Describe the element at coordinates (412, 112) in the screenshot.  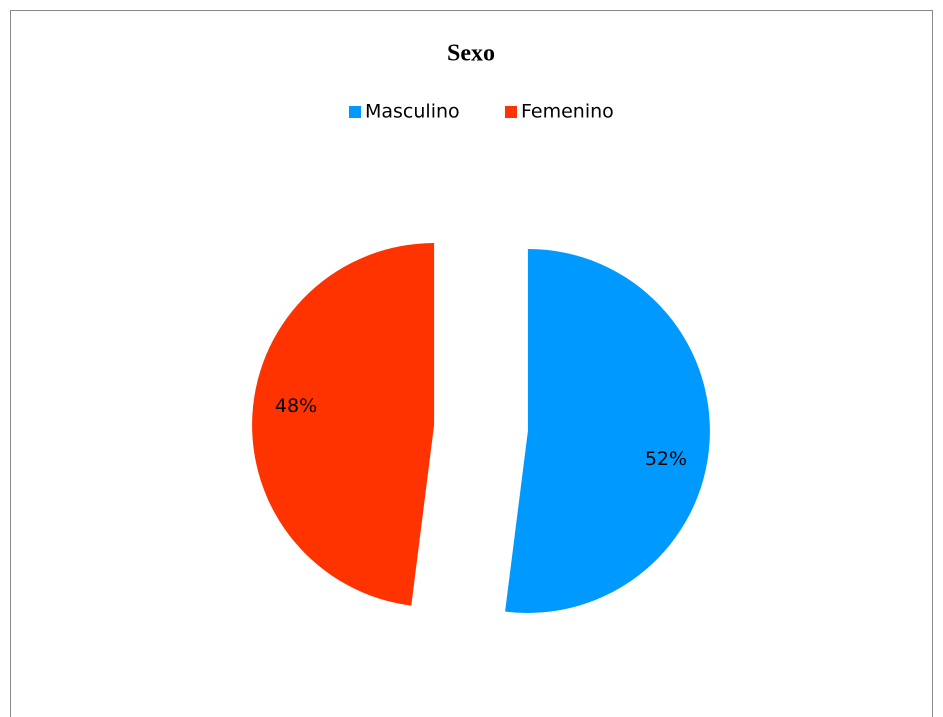
I see `legend-label: Masculino` at that location.